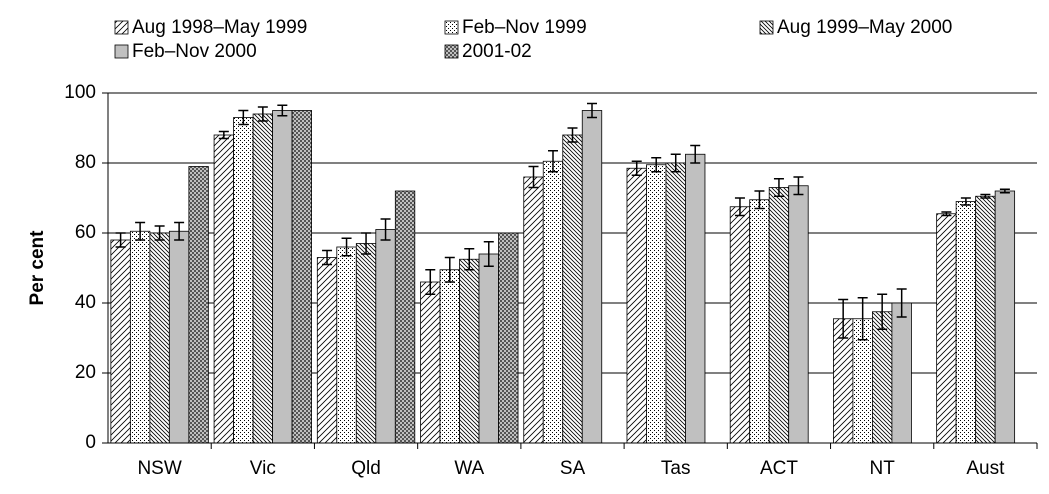 The image size is (1049, 494). I want to click on y-tick-label: 40, so click(85, 302).